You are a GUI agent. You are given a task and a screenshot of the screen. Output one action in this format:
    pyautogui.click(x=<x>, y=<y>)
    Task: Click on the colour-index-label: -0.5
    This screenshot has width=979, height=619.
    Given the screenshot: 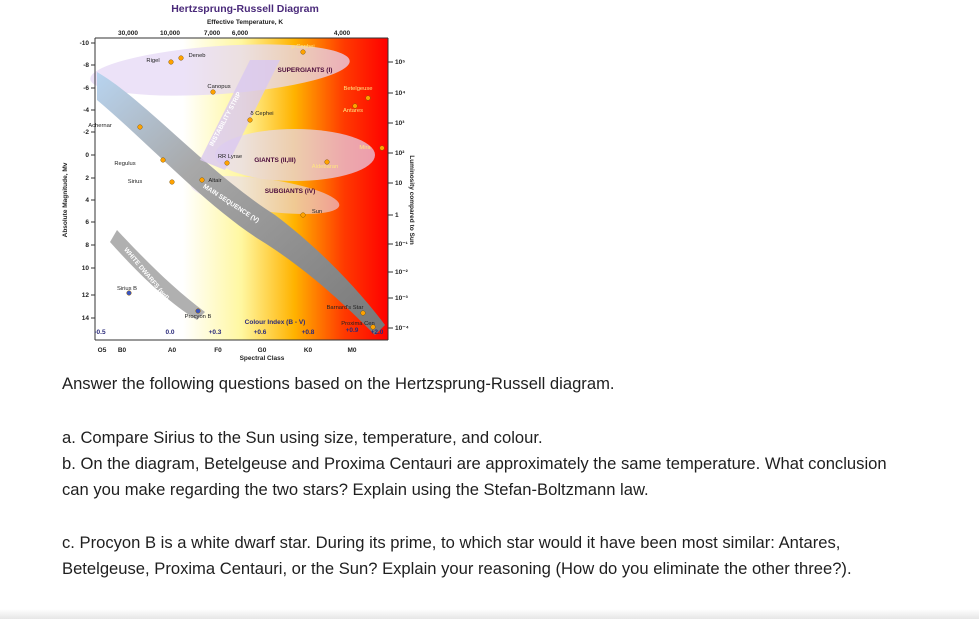 What is the action you would take?
    pyautogui.click(x=100, y=332)
    